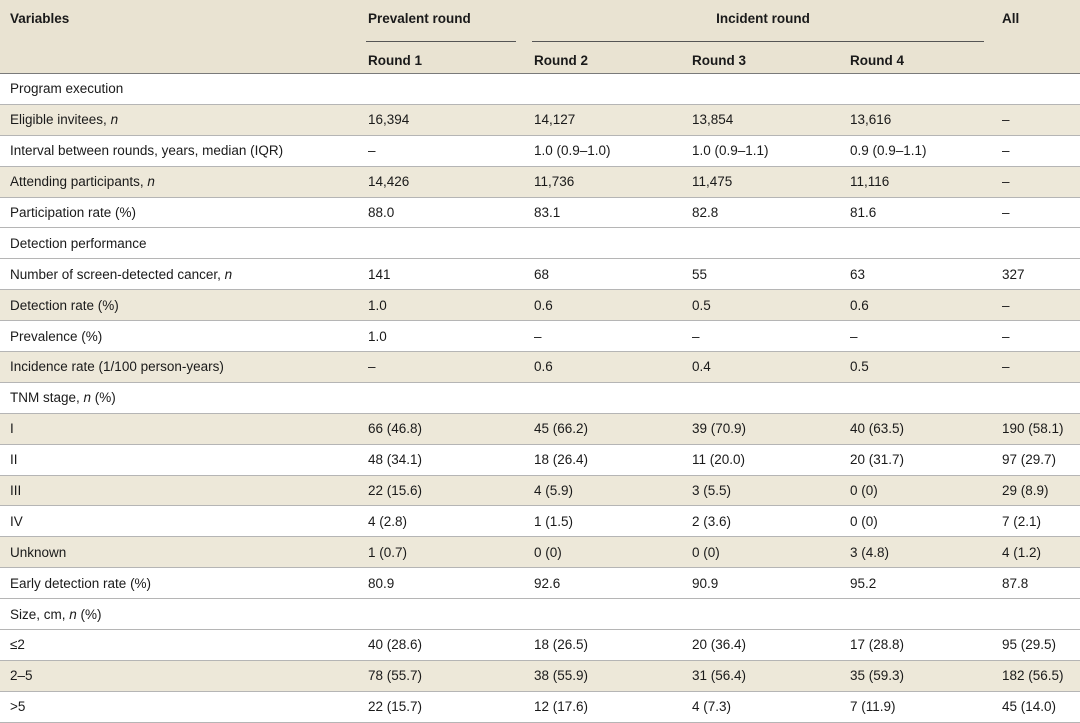 The height and width of the screenshot is (723, 1080). Describe the element at coordinates (719, 460) in the screenshot. I see `cell-round-3: 11 (20.0)` at that location.